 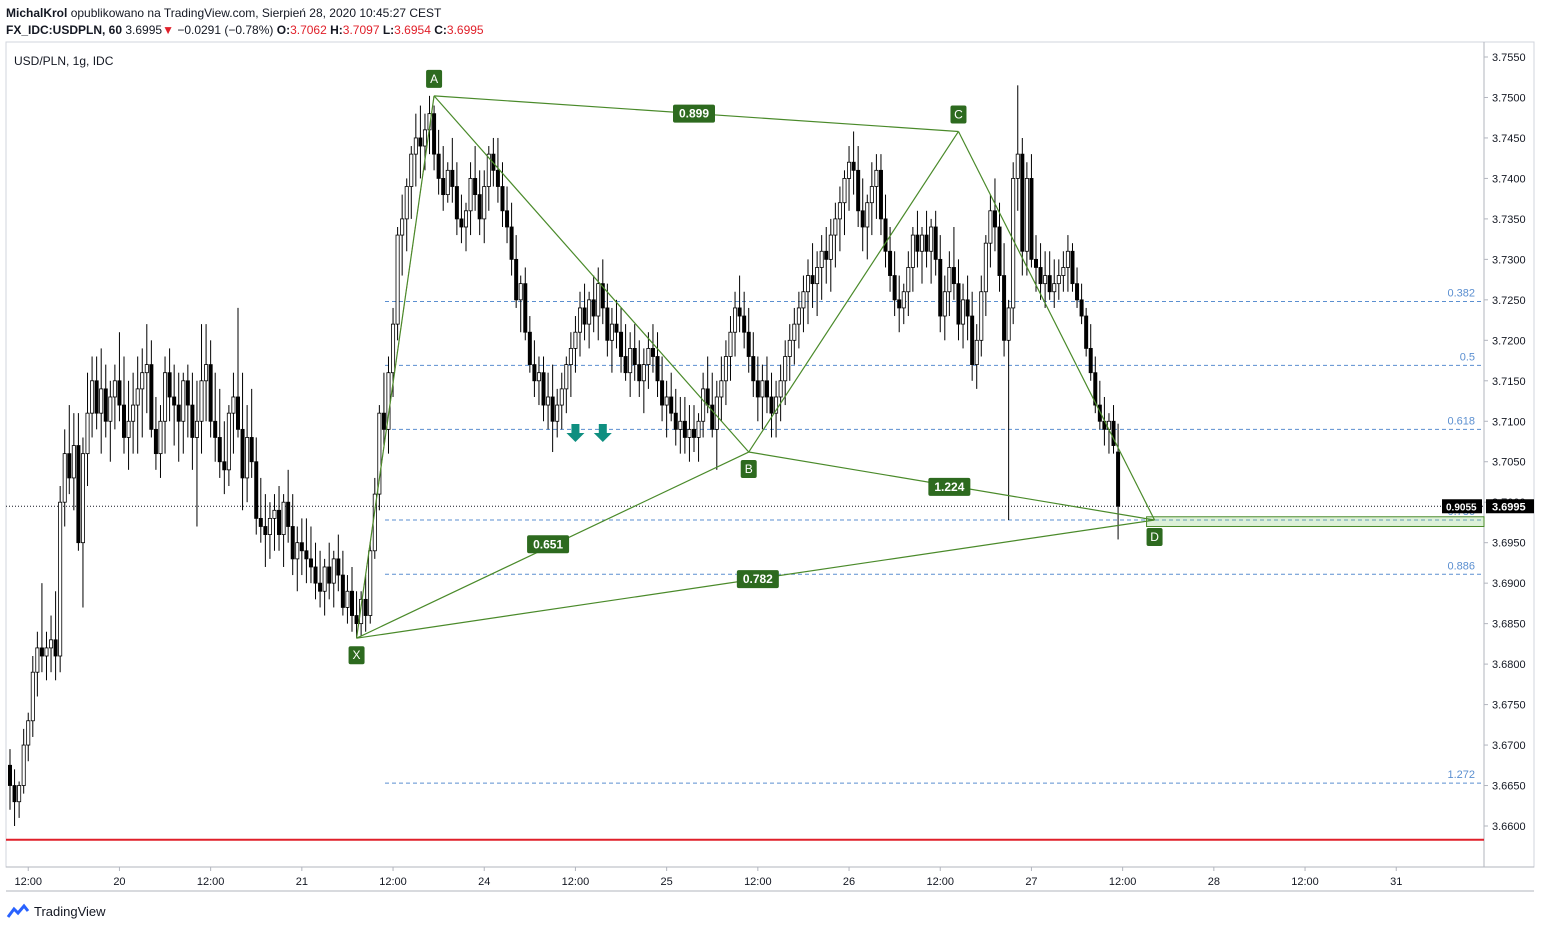 What do you see at coordinates (1214, 882) in the screenshot?
I see `x-tick-label: 28` at bounding box center [1214, 882].